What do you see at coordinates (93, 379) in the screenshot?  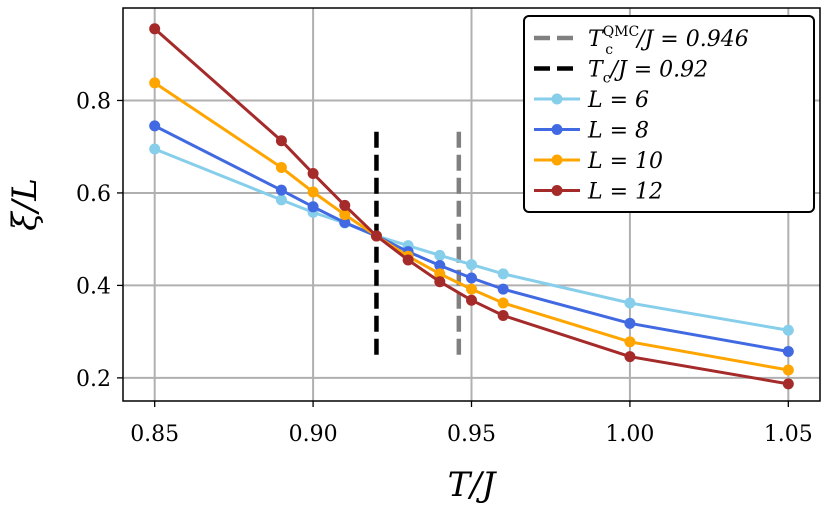 I see `y-tick-label: 0.2` at bounding box center [93, 379].